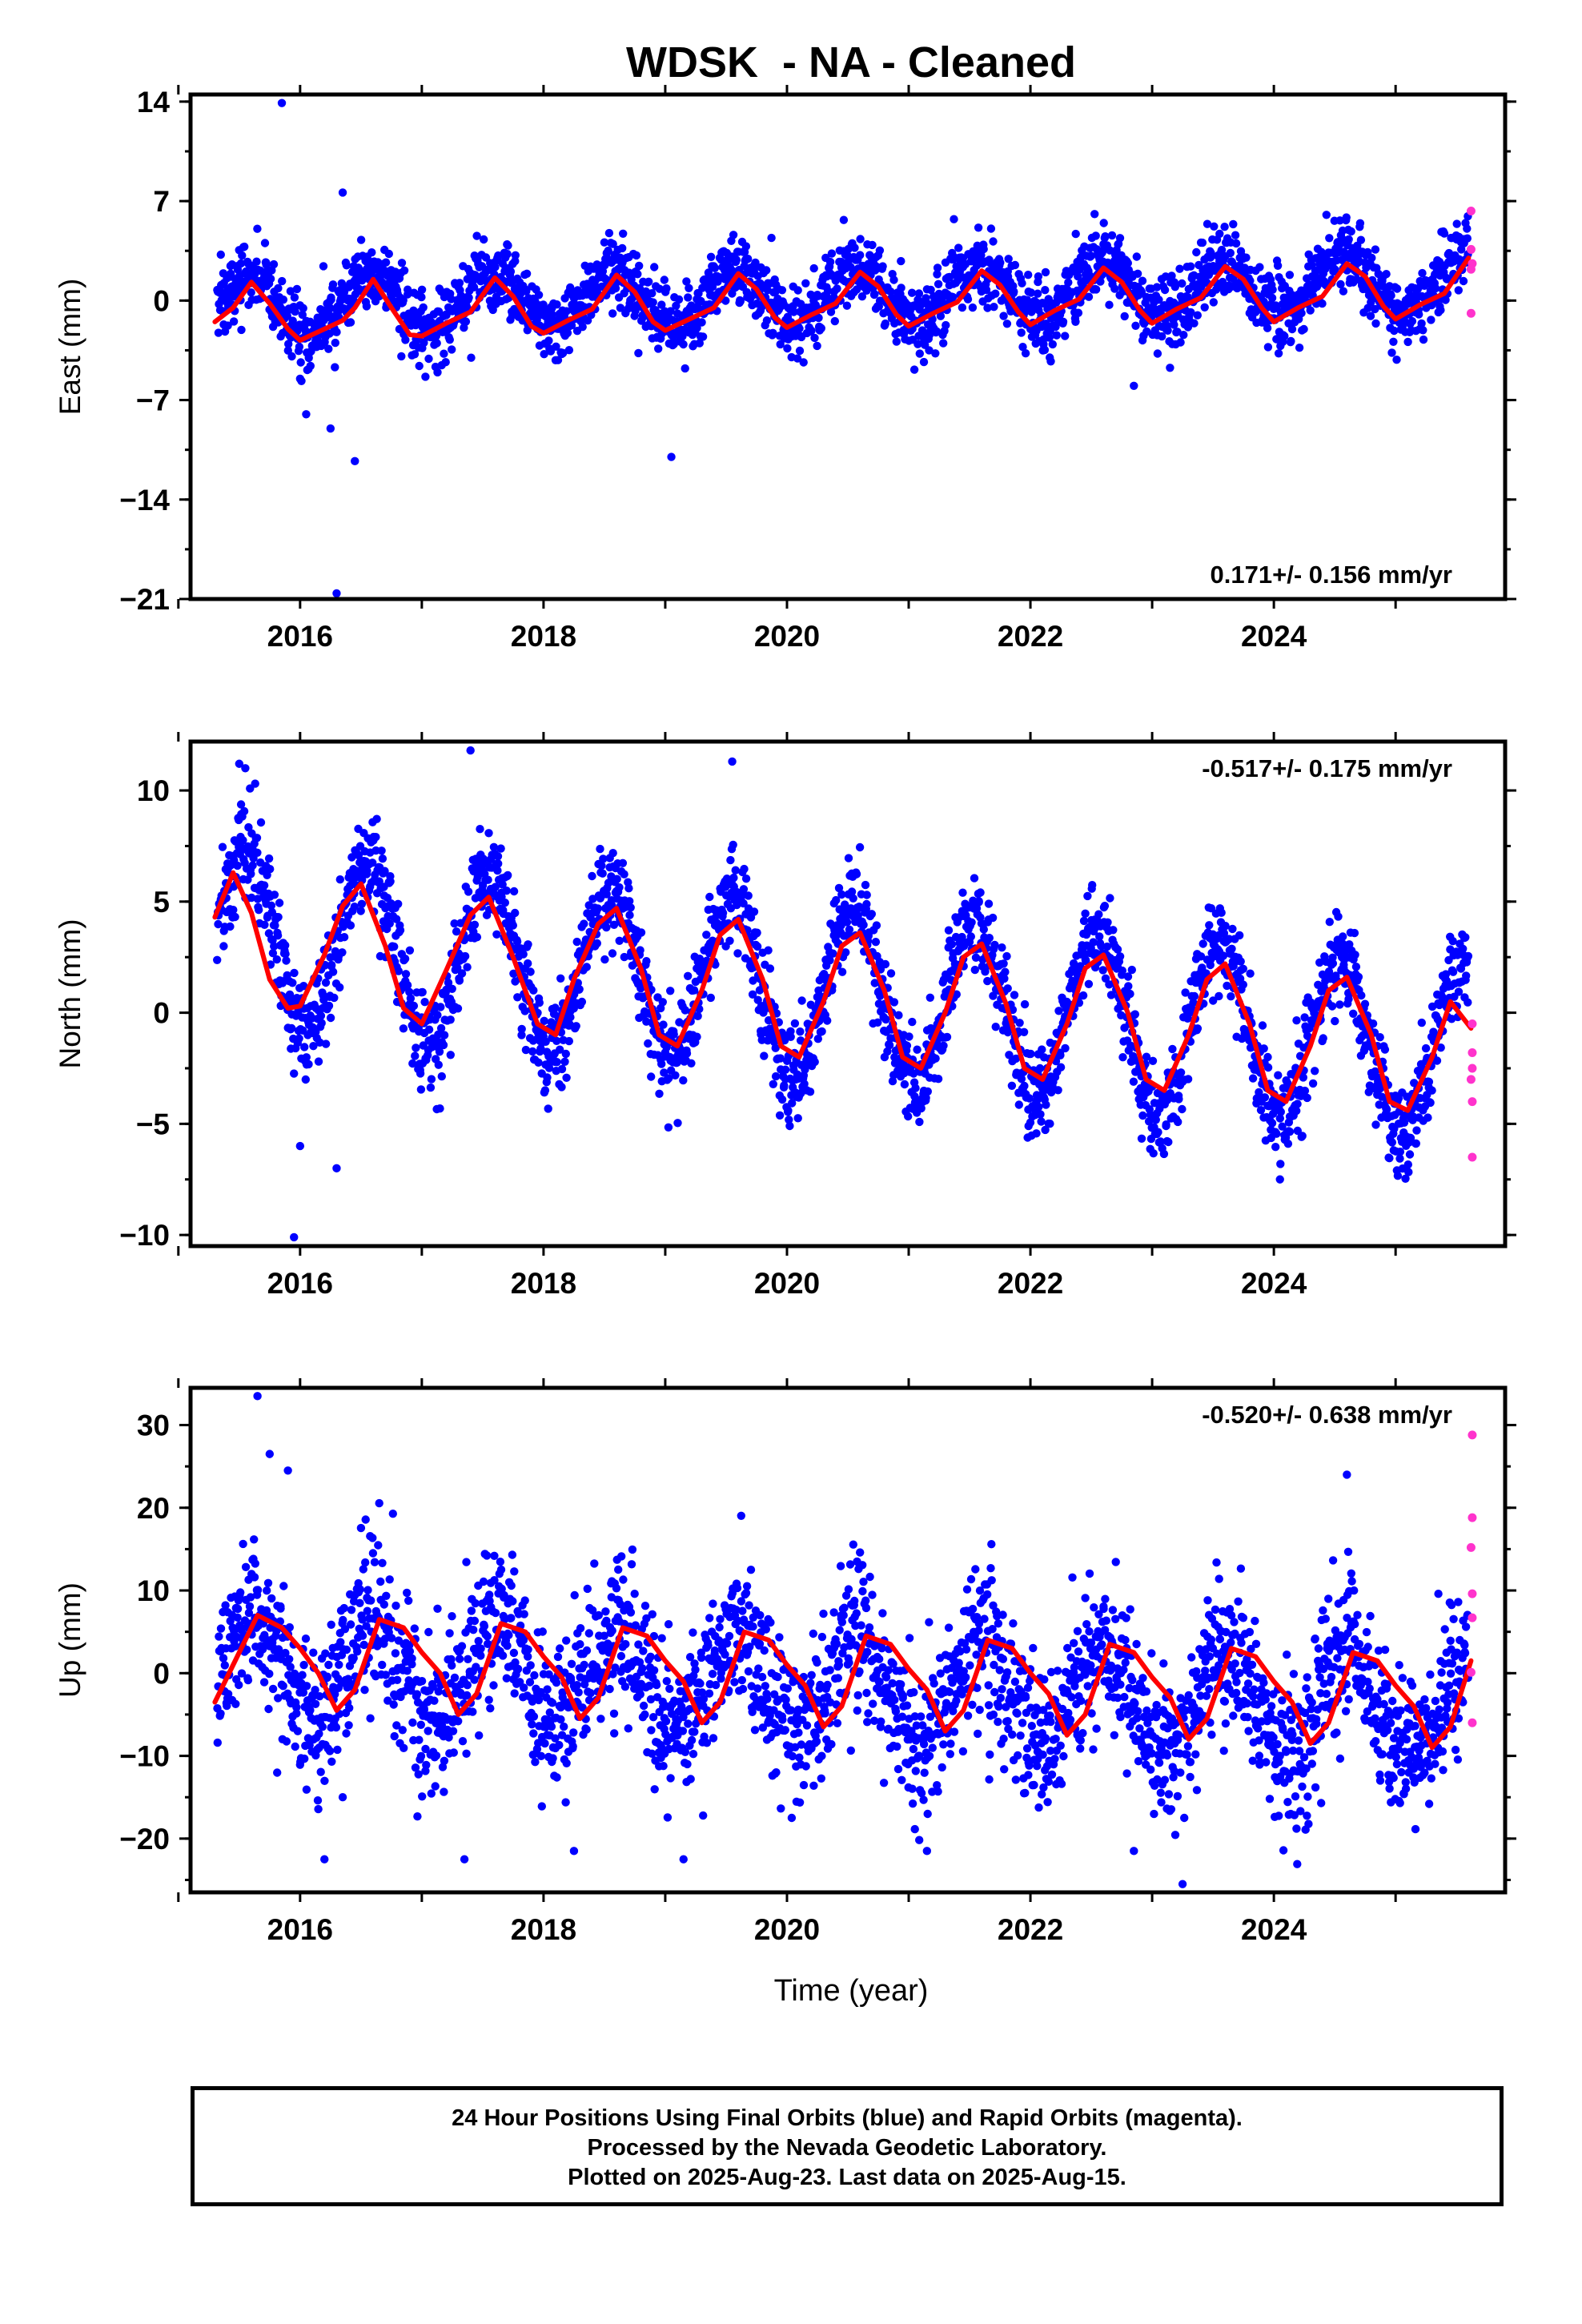 This screenshot has width=1582, height=2324. Describe the element at coordinates (851, 62) in the screenshot. I see `figure-title: WDSK - NA - Cleaned` at that location.